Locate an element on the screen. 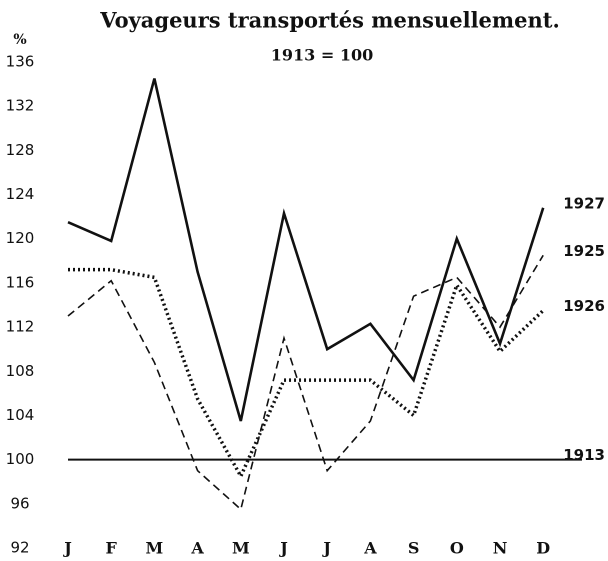 The width and height of the screenshot is (608, 561). series-label: 1926 is located at coordinates (584, 306).